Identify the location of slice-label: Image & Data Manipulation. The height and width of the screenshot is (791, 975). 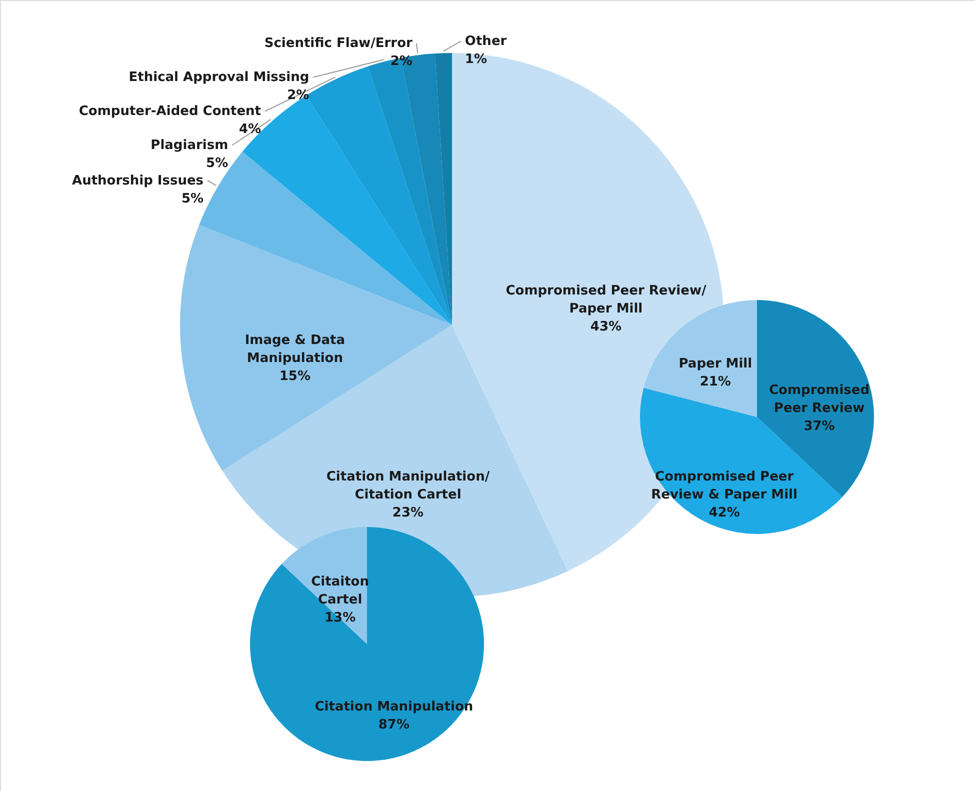
(295, 349).